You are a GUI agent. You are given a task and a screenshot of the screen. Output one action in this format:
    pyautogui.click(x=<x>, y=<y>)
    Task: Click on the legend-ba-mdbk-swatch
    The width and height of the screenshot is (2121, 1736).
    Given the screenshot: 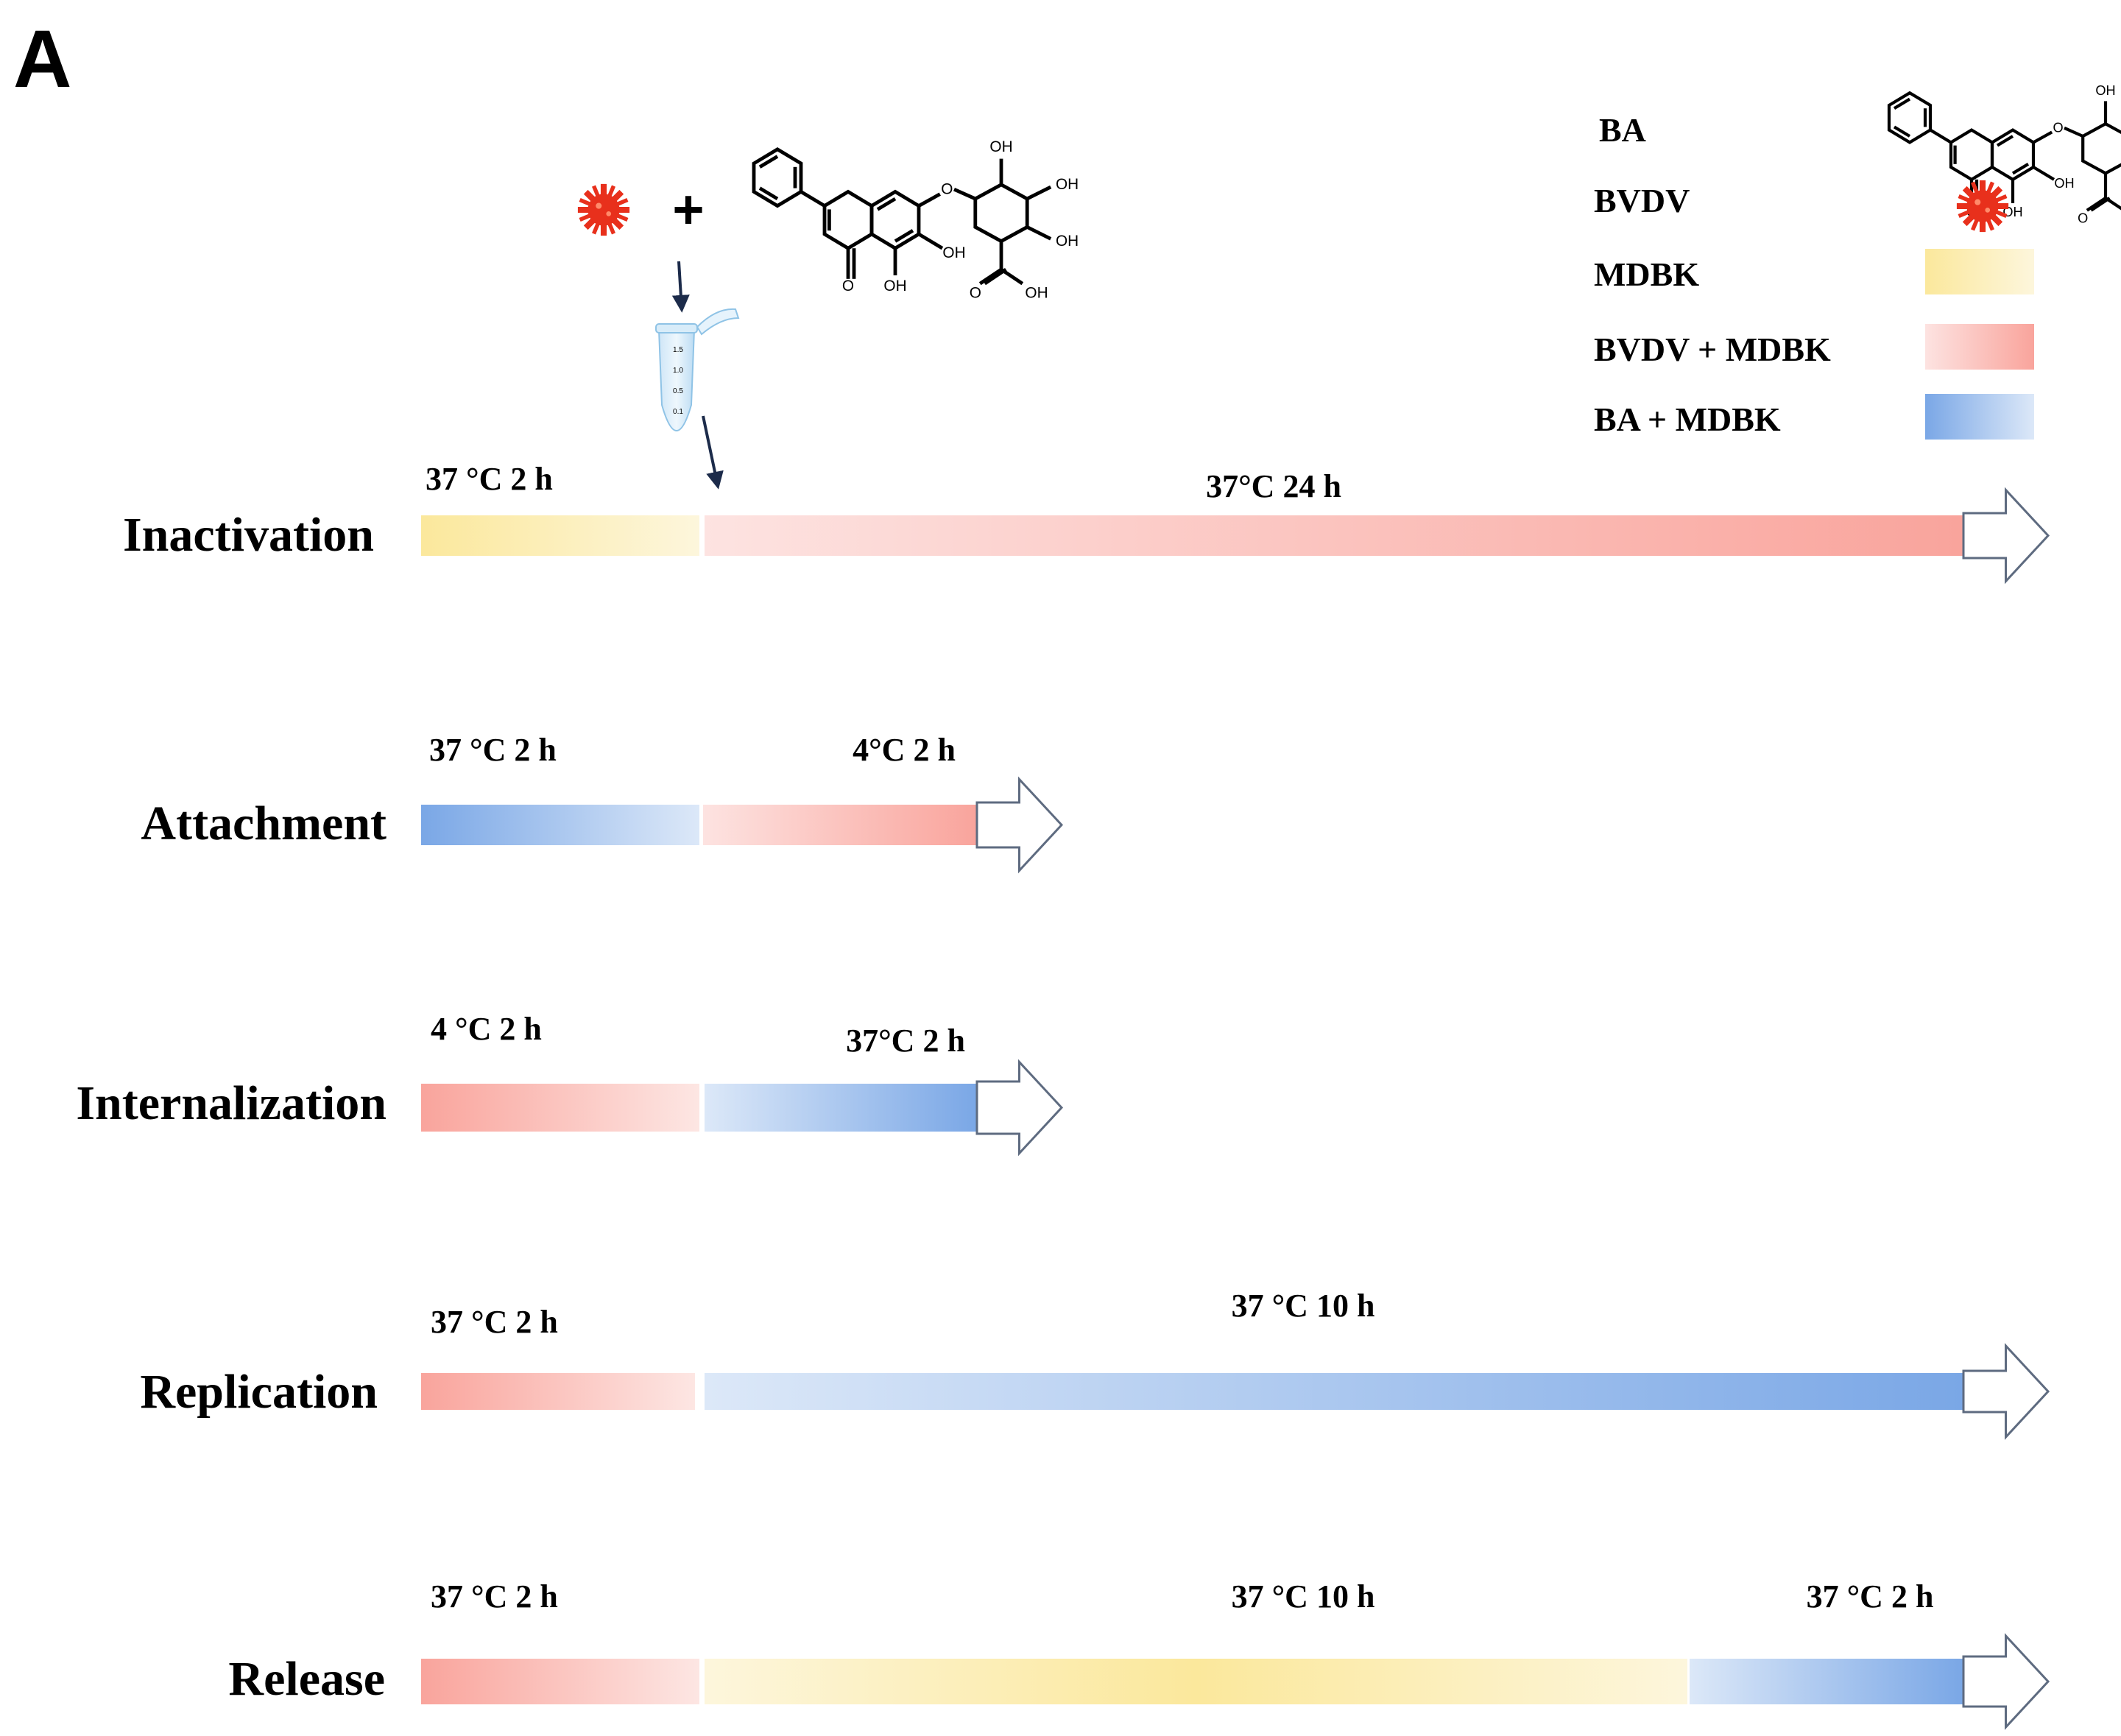 What is the action you would take?
    pyautogui.click(x=1979, y=417)
    